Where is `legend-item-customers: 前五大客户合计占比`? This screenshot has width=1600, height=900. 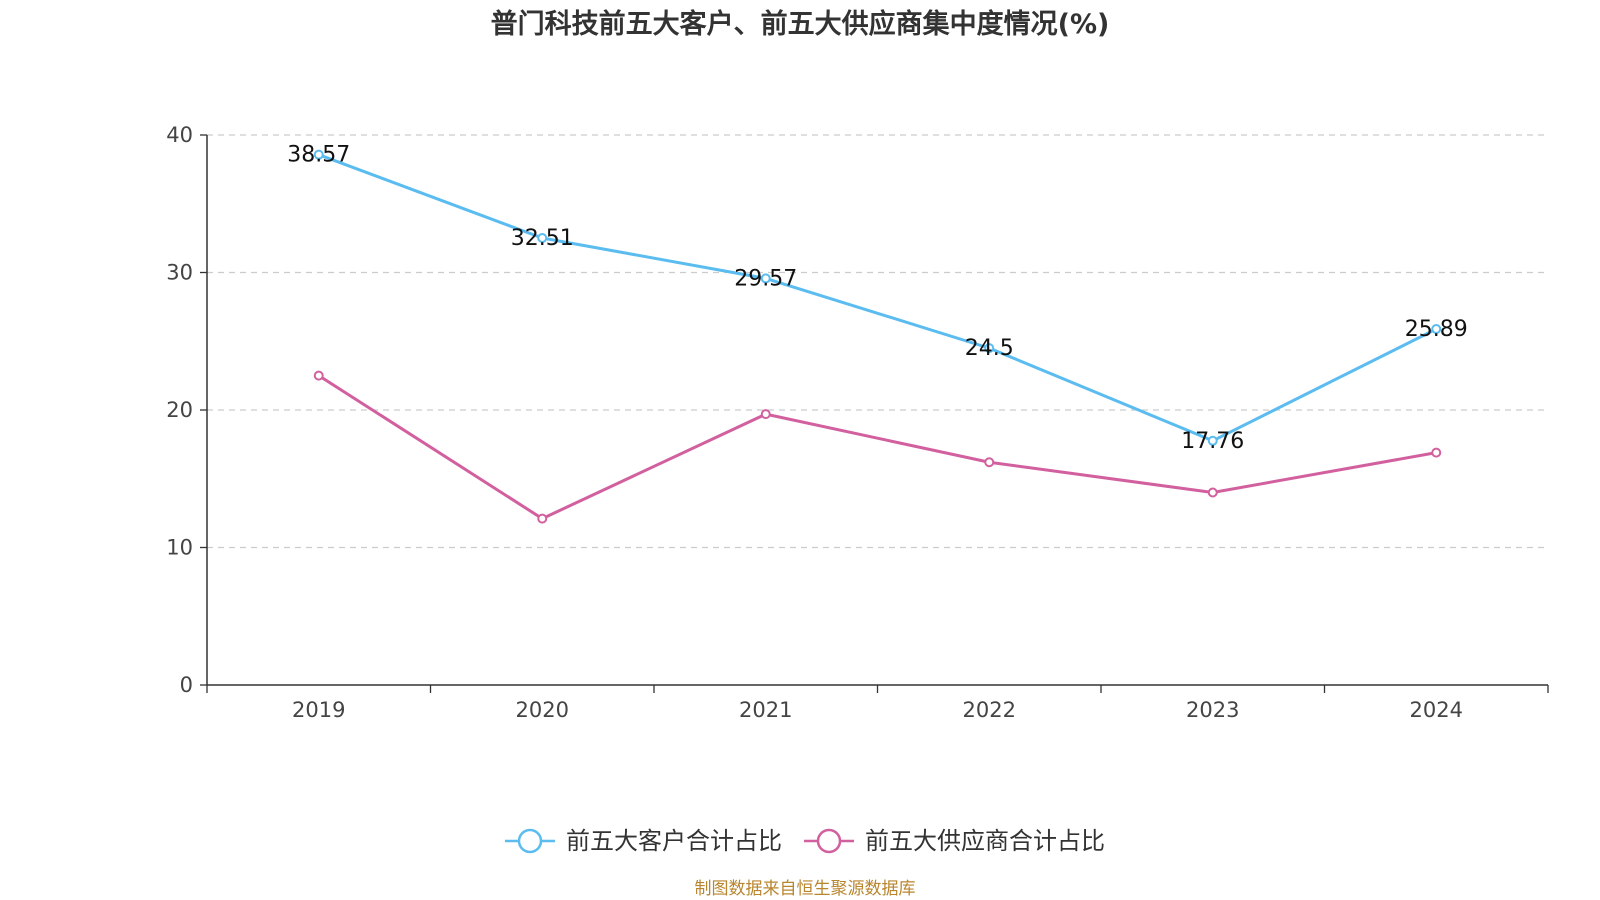
legend-item-customers: 前五大客户合计占比 is located at coordinates (643, 841).